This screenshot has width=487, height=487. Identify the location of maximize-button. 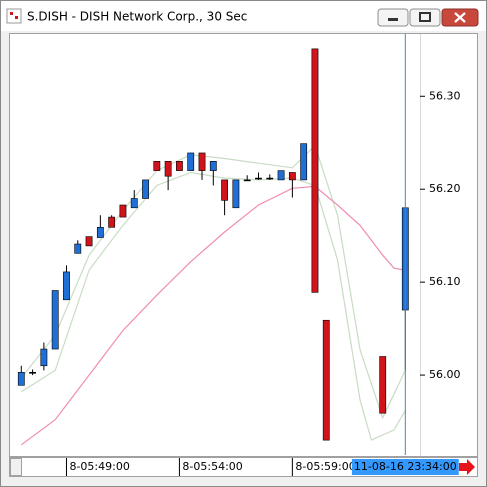
(425, 17).